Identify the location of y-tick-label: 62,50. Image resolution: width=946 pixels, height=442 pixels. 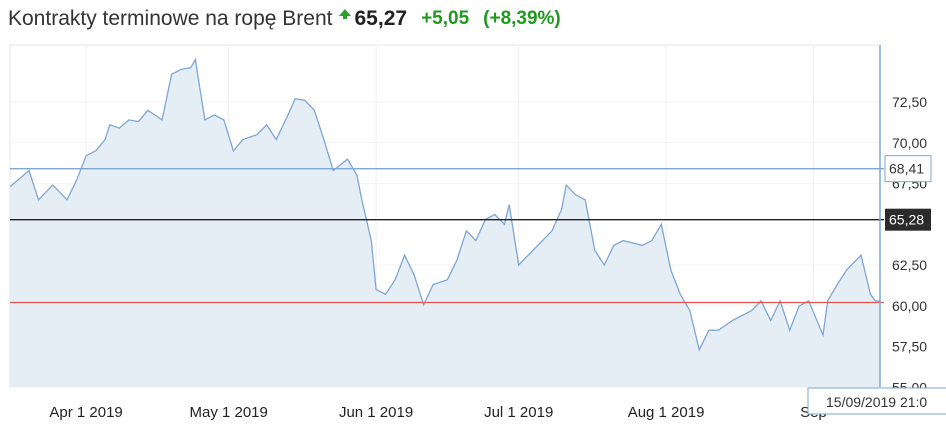
(909, 265).